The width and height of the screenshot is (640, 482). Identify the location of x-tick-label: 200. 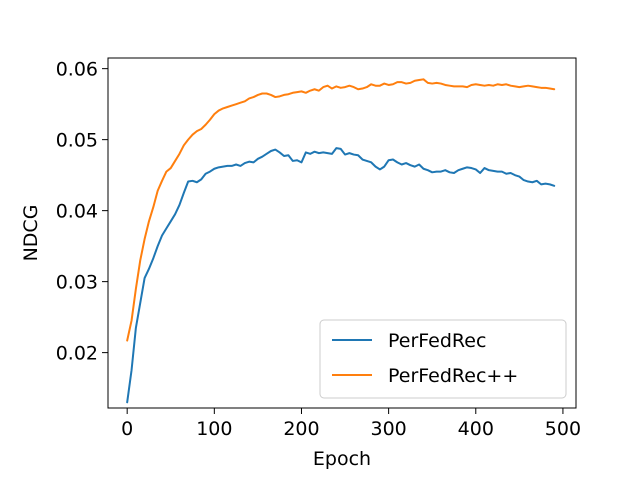
(301, 429).